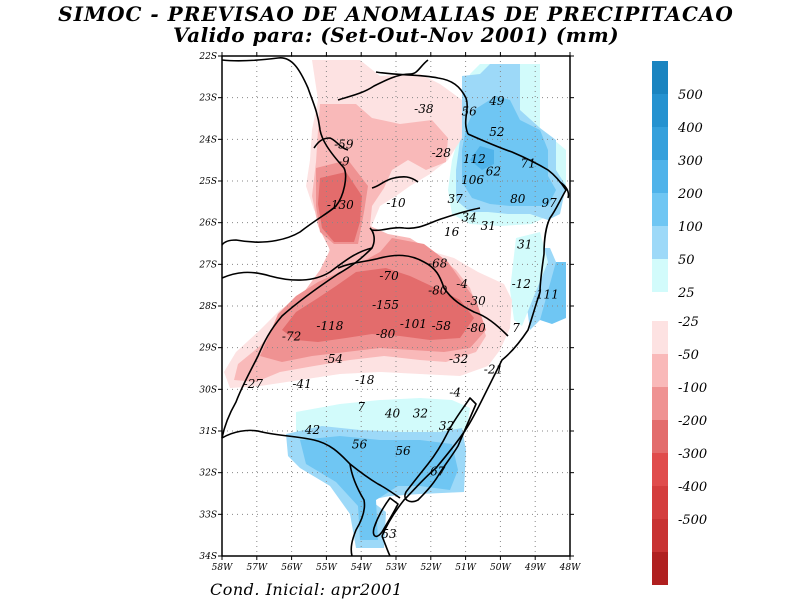 This screenshot has width=792, height=612. What do you see at coordinates (357, 510) in the screenshot?
I see `border-uruguay-south` at bounding box center [357, 510].